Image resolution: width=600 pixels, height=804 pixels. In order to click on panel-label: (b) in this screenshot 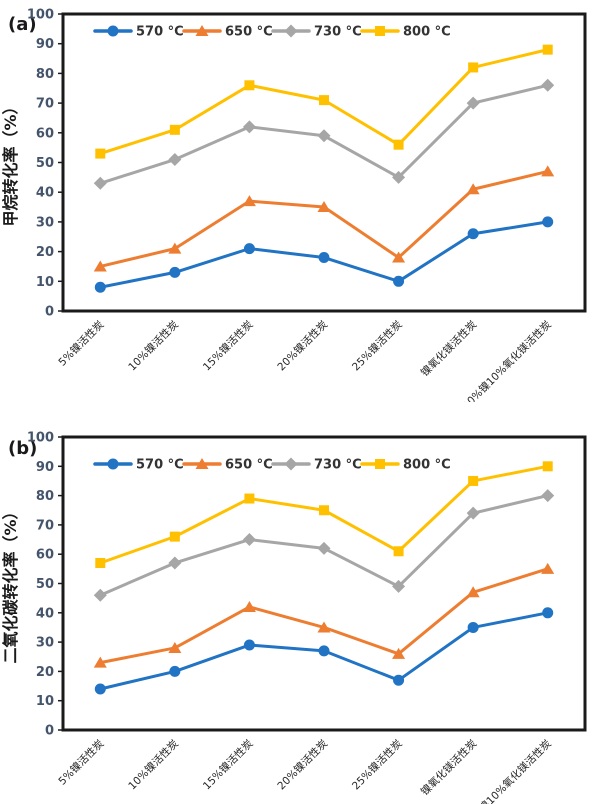, I will do `click(22, 448)`.